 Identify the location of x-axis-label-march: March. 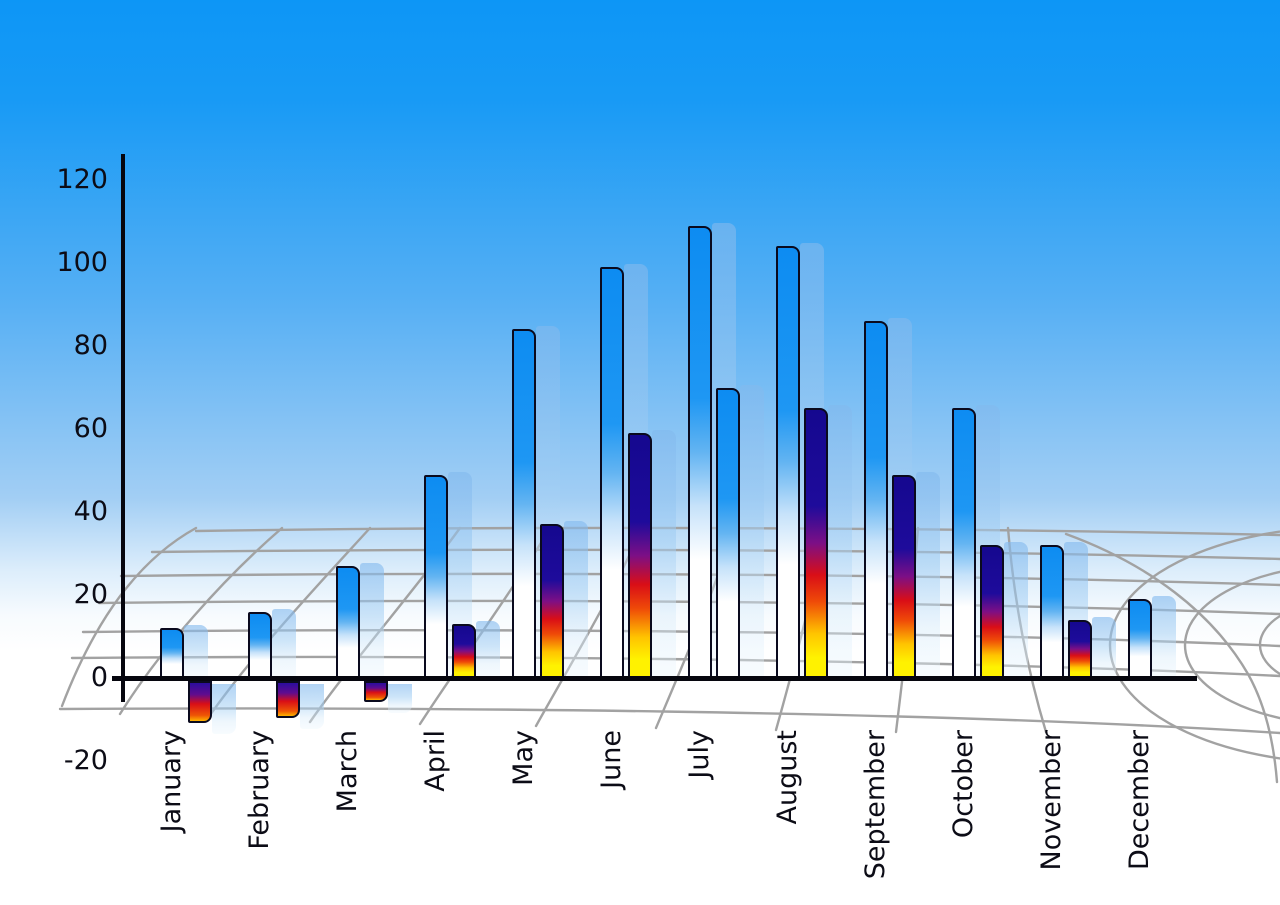
(347, 771).